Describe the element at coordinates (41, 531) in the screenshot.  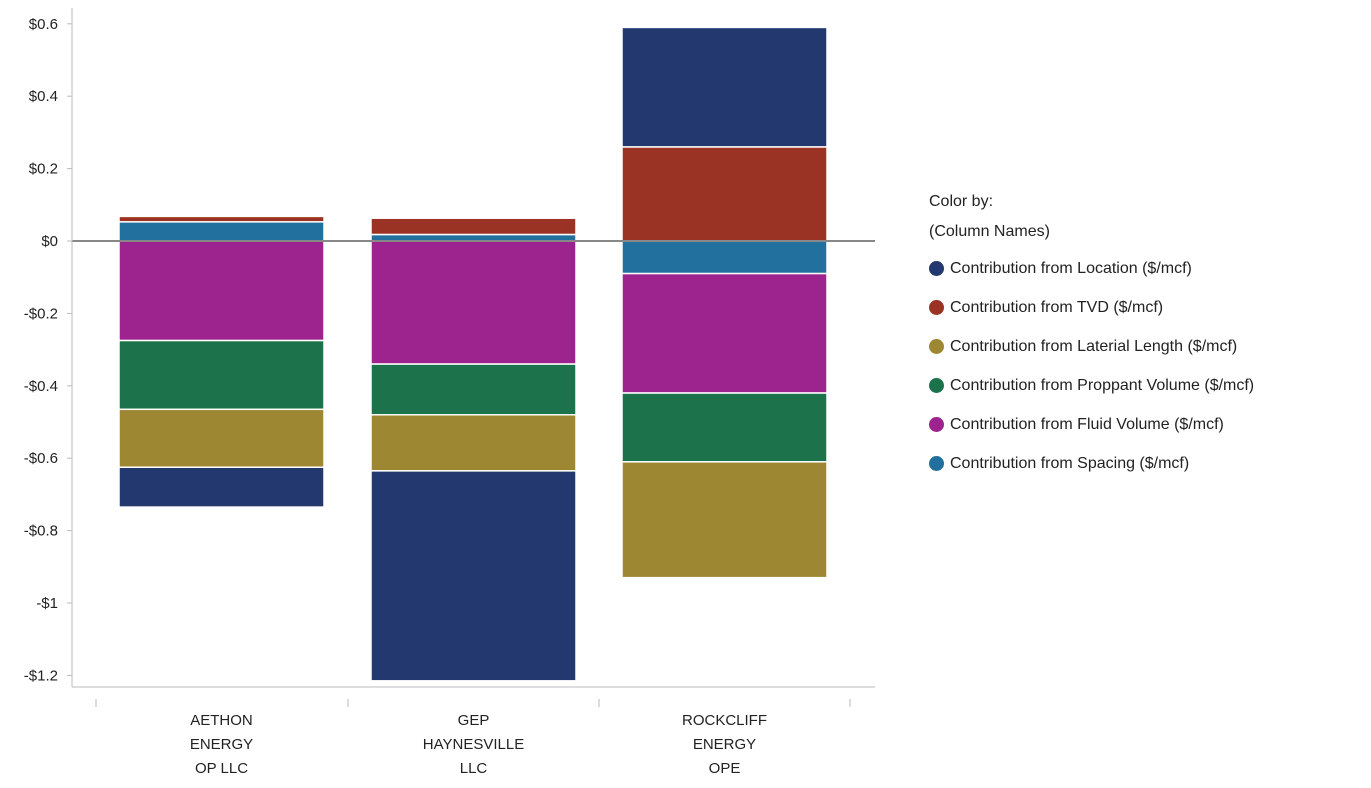
I see `y-tick-label: -$0.8` at that location.